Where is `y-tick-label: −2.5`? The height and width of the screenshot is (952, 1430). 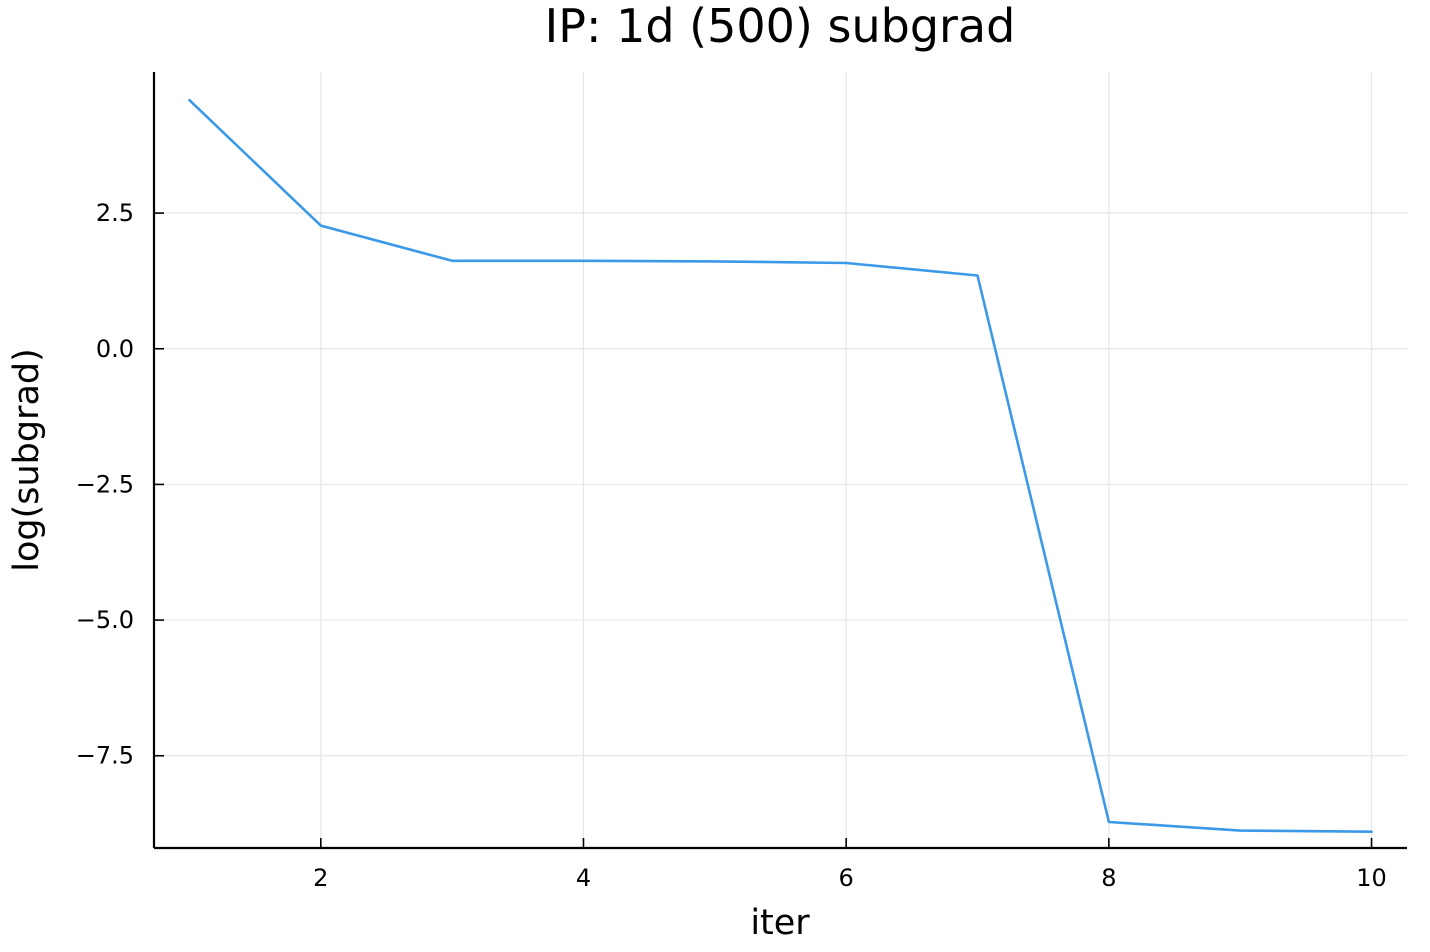
y-tick-label: −2.5 is located at coordinates (105, 484).